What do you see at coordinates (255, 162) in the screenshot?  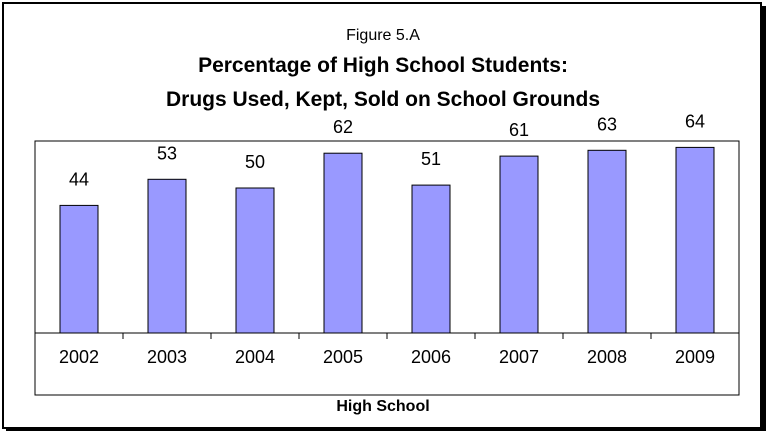 I see `data-label-2004: 50` at bounding box center [255, 162].